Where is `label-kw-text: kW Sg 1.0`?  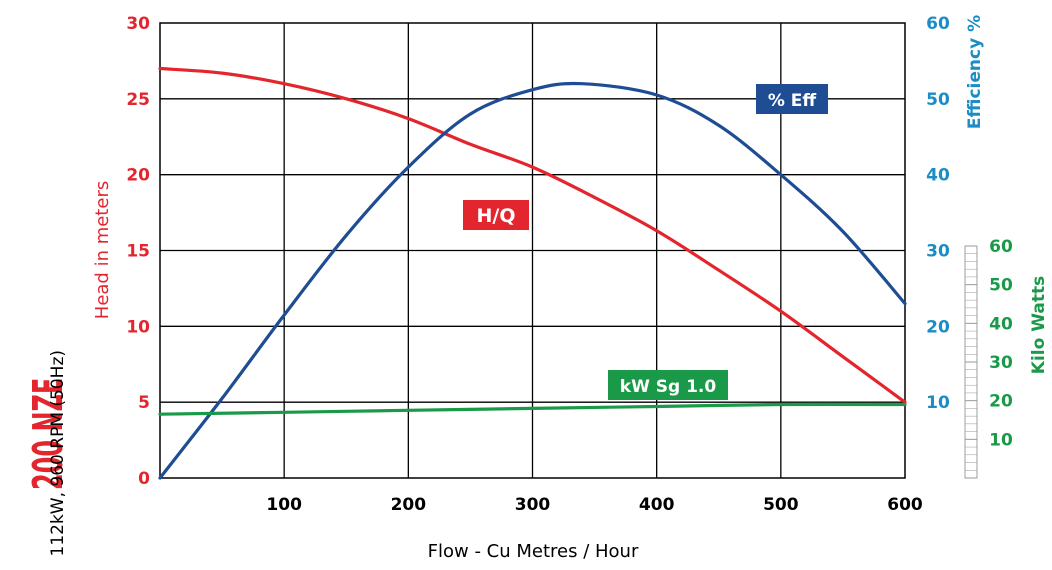 label-kw-text: kW Sg 1.0 is located at coordinates (668, 387).